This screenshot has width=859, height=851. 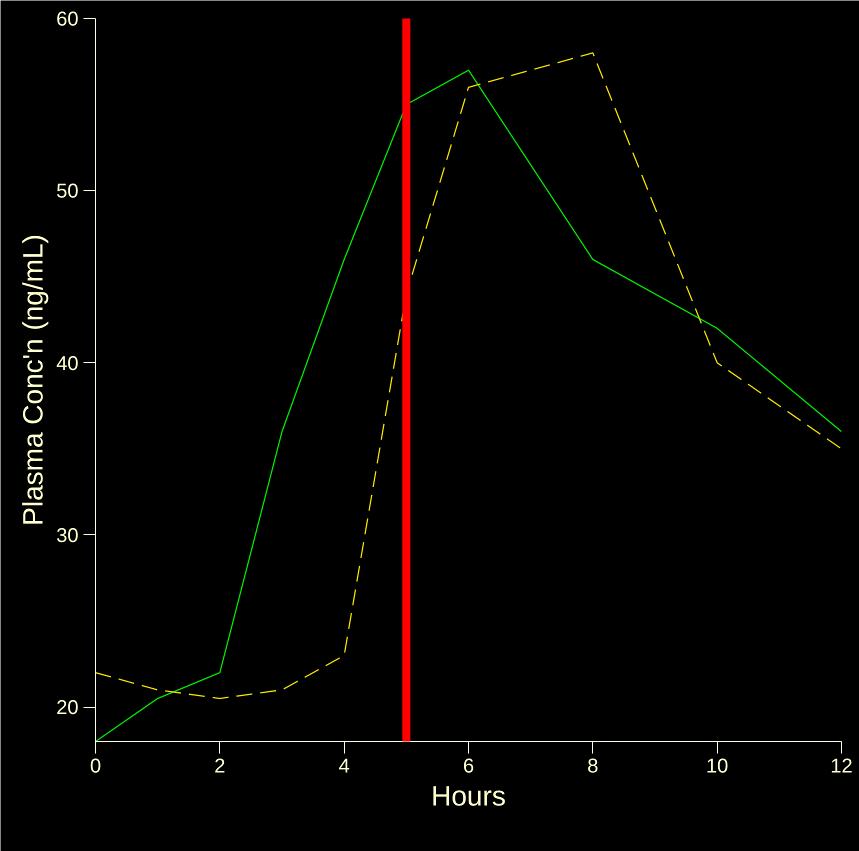 I want to click on x-tick-label: 8, so click(x=592, y=767).